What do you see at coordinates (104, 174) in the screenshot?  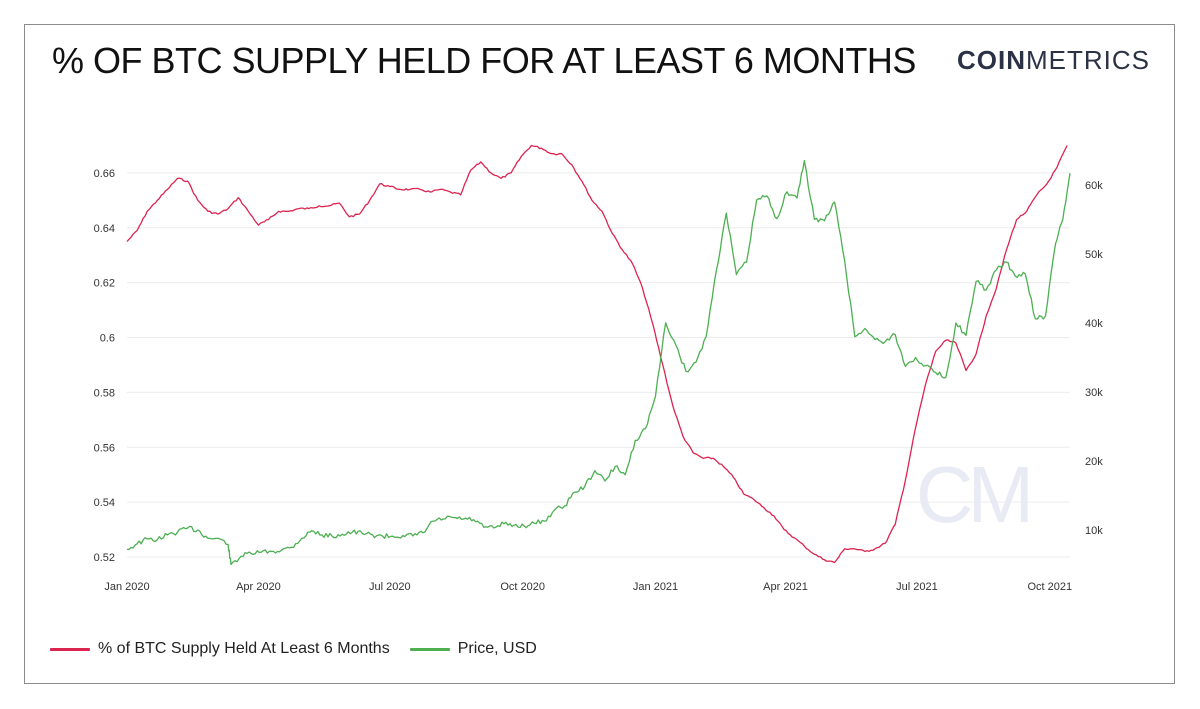 I see `y-left-tick-label: 0.66` at bounding box center [104, 174].